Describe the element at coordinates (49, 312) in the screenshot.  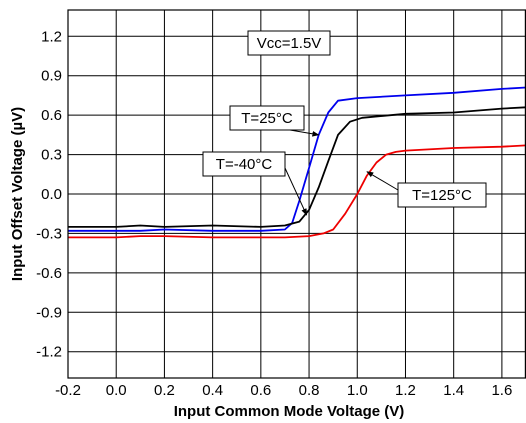
I see `y-tick-label: -0.9` at that location.